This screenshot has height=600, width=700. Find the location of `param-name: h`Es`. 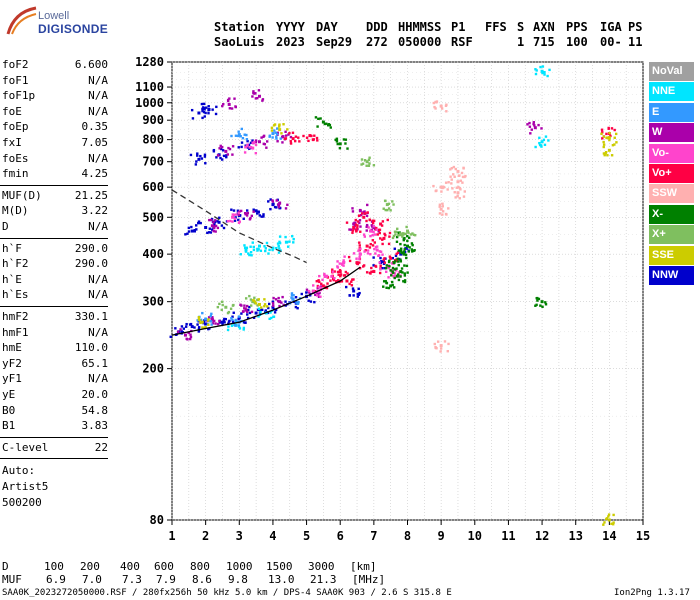

param-name: h`Es is located at coordinates (15, 295).